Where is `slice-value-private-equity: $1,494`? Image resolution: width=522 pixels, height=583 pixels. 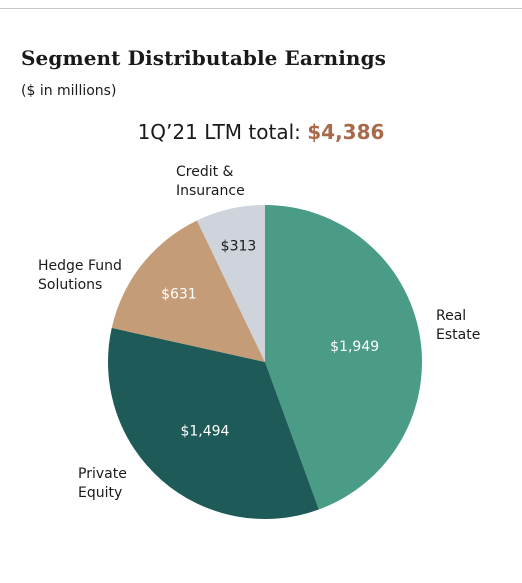 slice-value-private-equity: $1,494 is located at coordinates (204, 431).